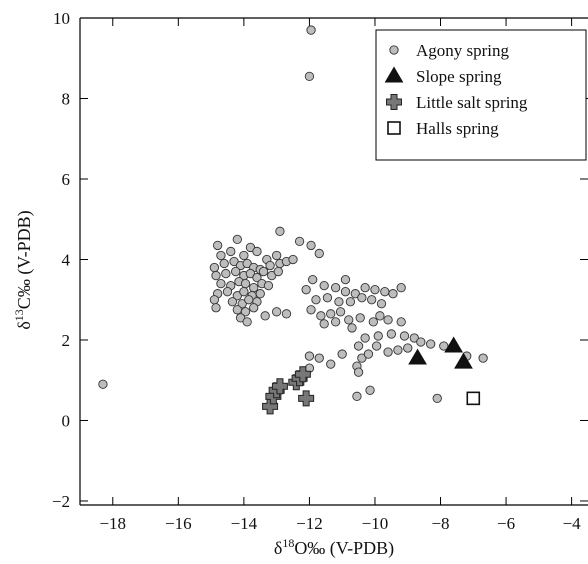 The image size is (588, 564). I want to click on legend-marker-halls-spring, so click(394, 128).